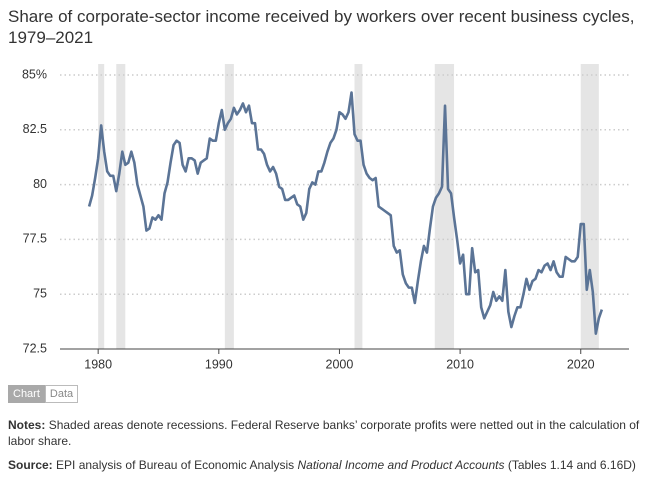 This screenshot has width=656, height=477. What do you see at coordinates (570, 465) in the screenshot?
I see `source-tail: (Tables 1.14 and 6.16D)` at bounding box center [570, 465].